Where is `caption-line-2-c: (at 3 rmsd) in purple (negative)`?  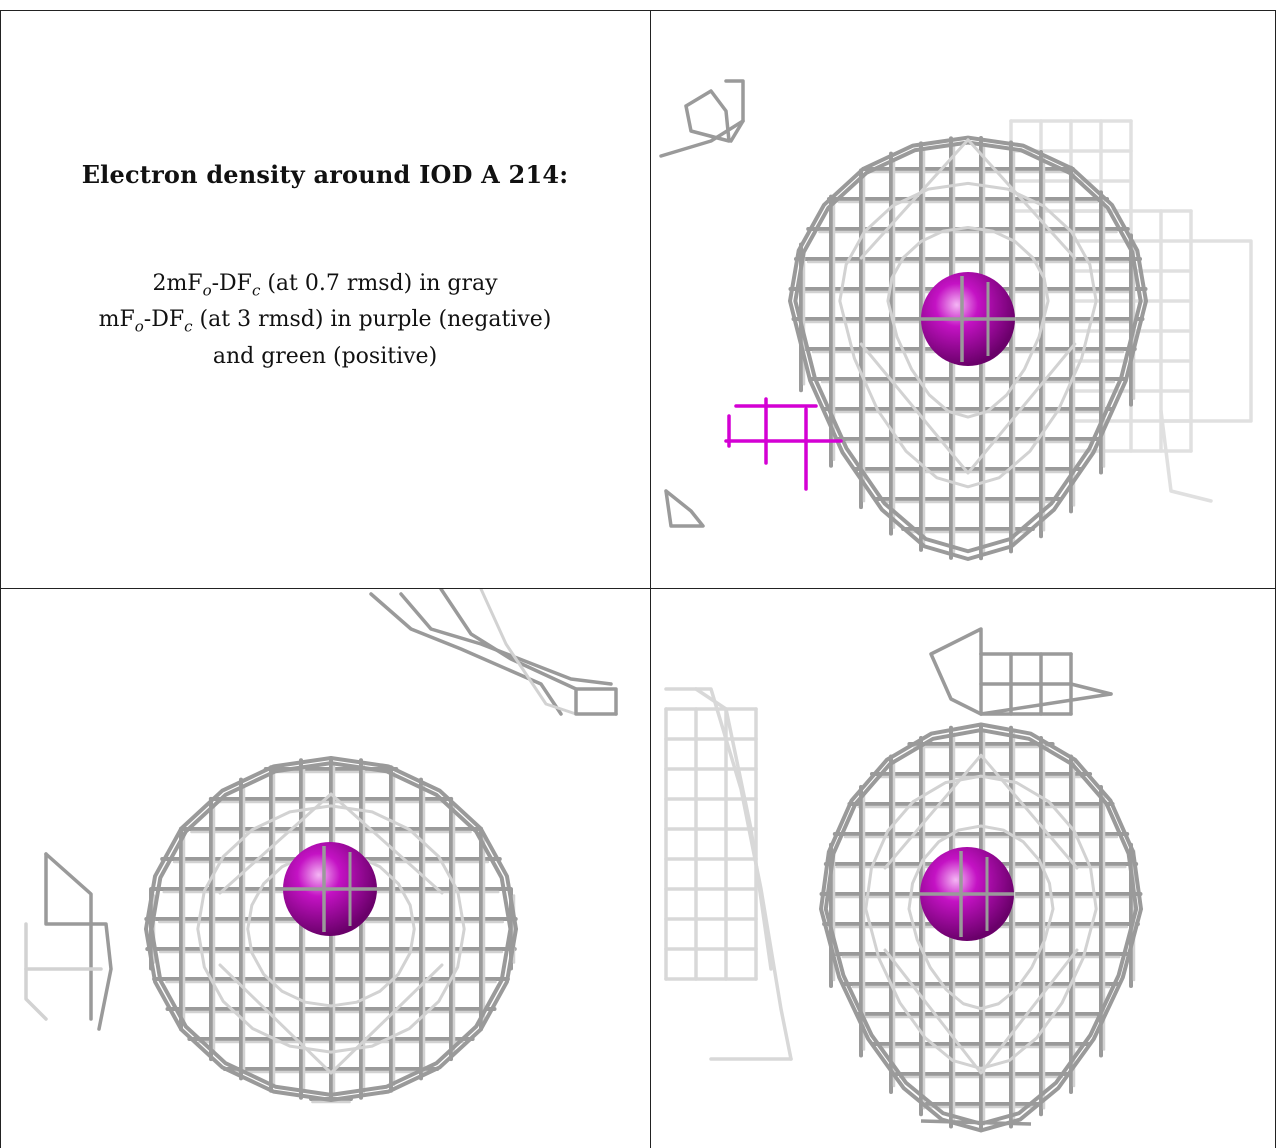
caption-line-2-c: (at 3 rmsd) in purple (negative) is located at coordinates (372, 320).